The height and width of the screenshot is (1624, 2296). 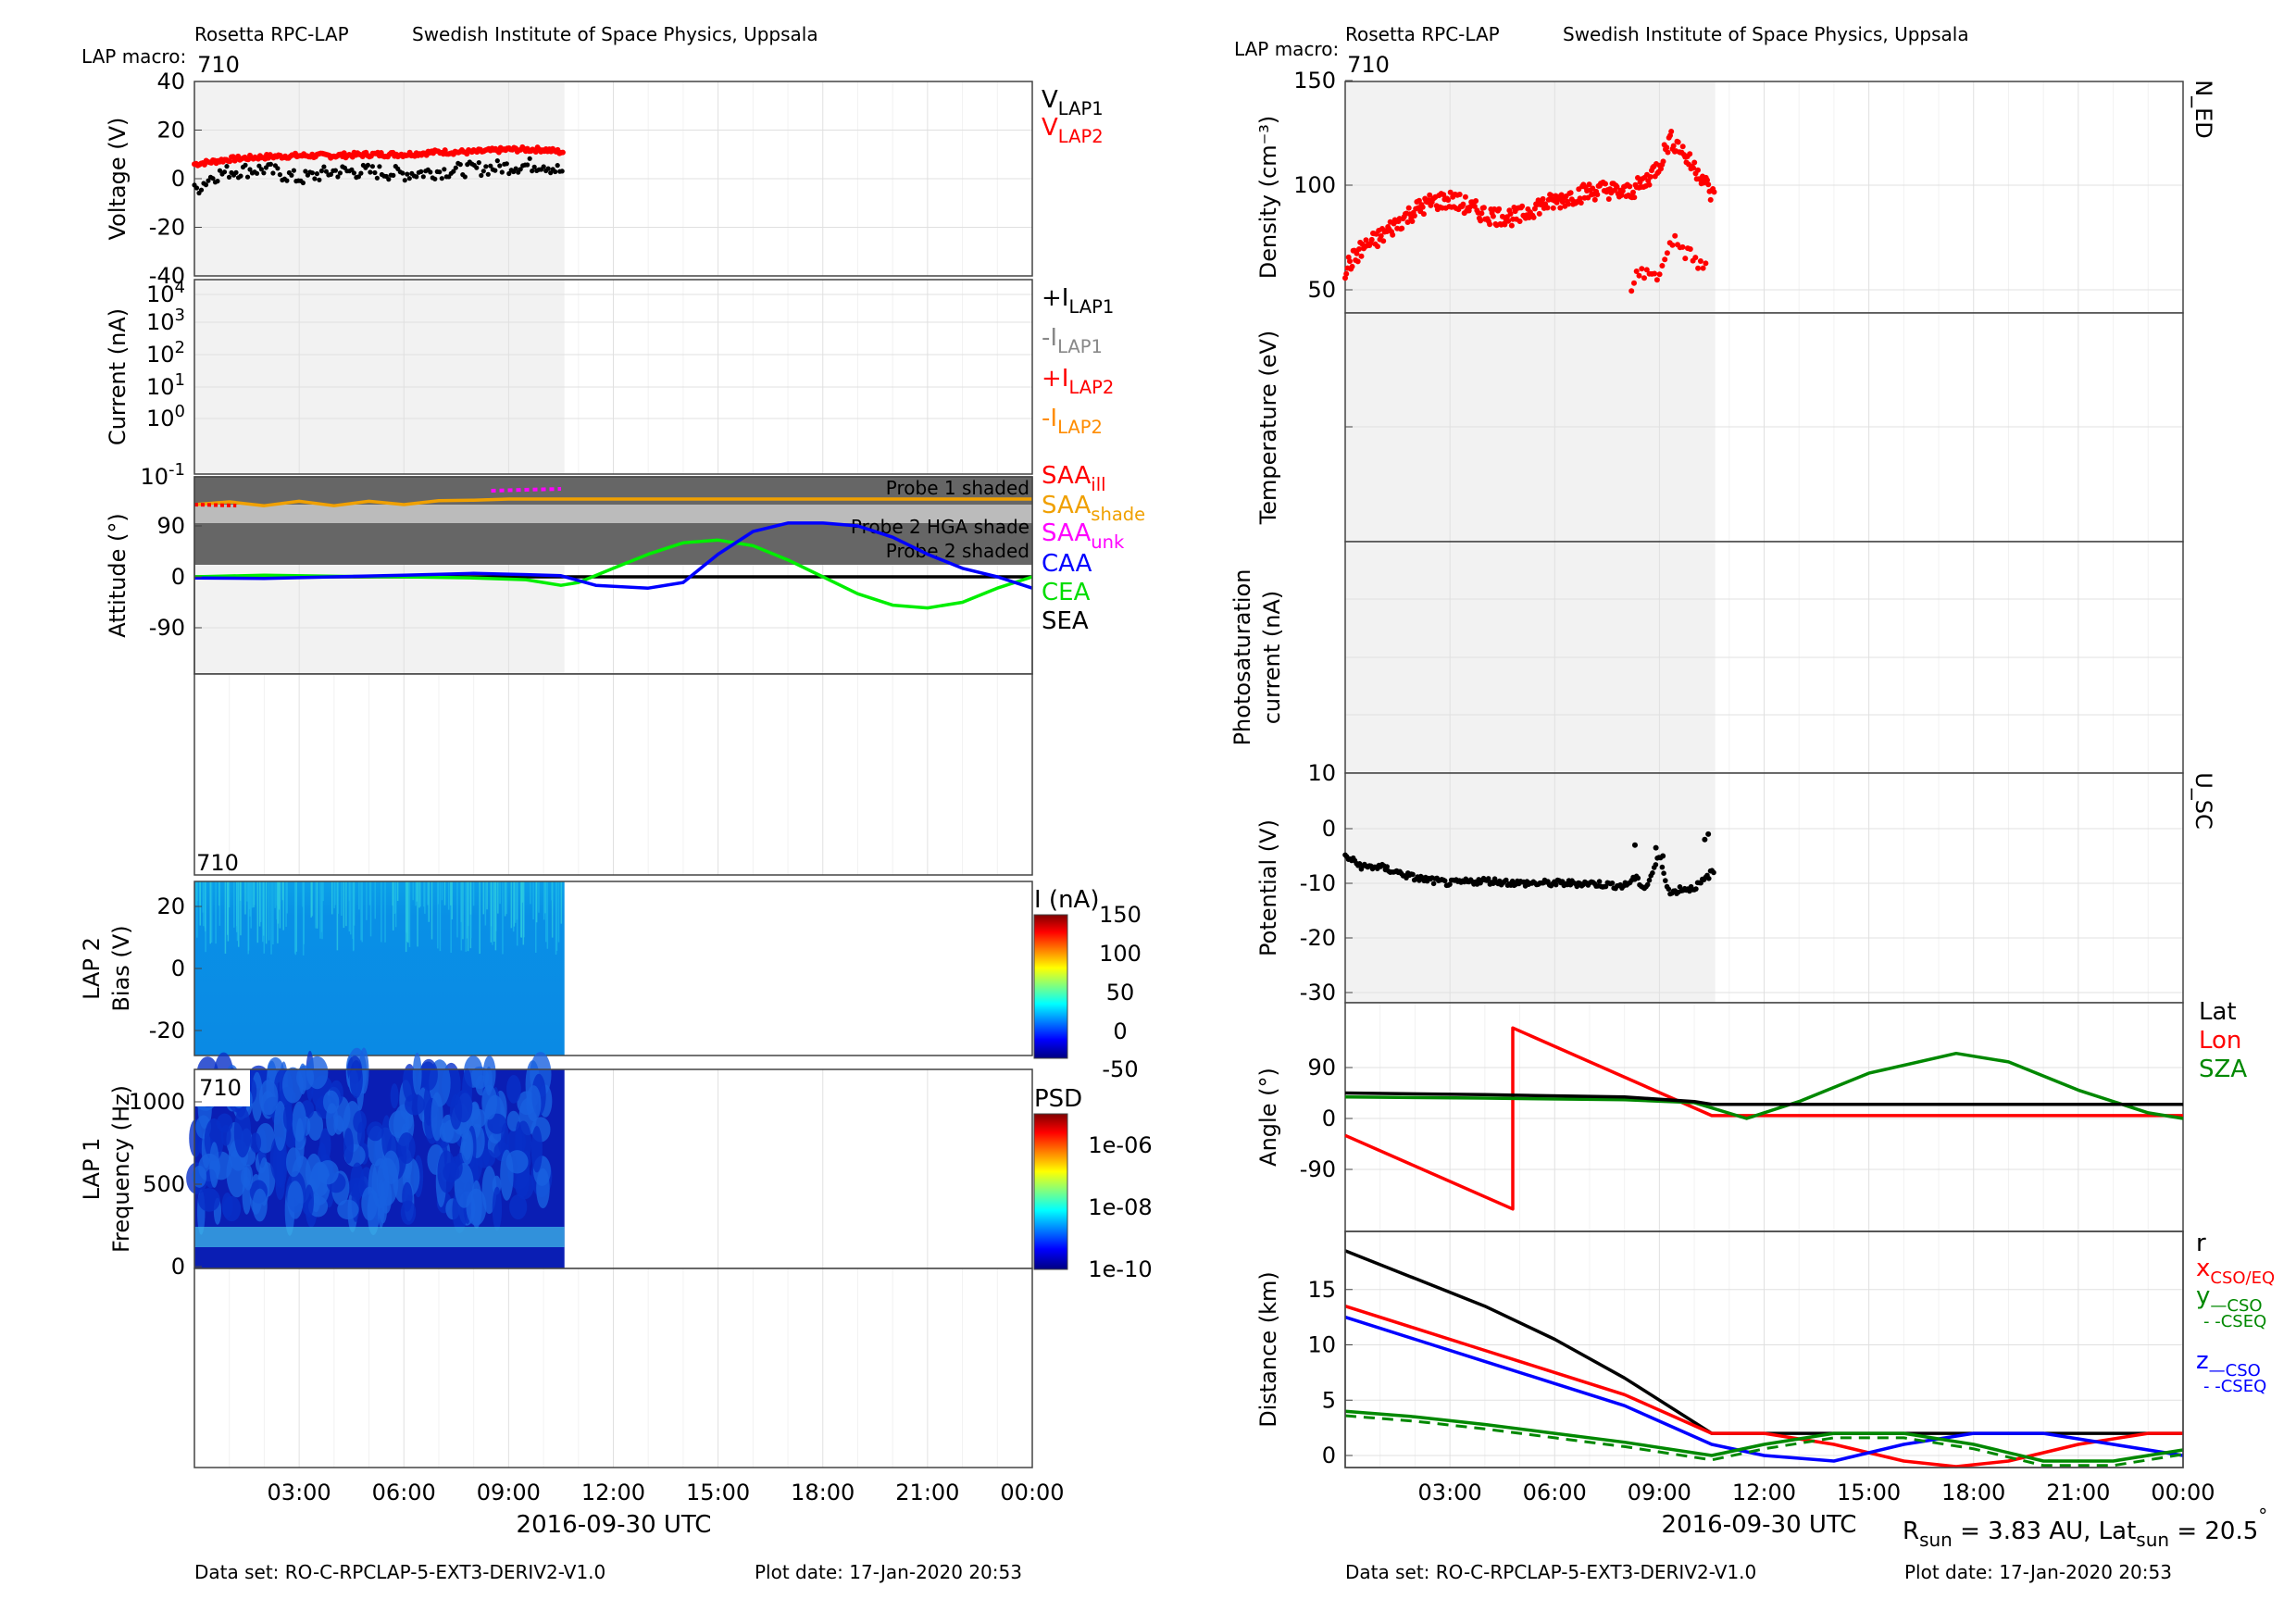 What do you see at coordinates (1763, 1118) in the screenshot?
I see `angle-lon-line` at bounding box center [1763, 1118].